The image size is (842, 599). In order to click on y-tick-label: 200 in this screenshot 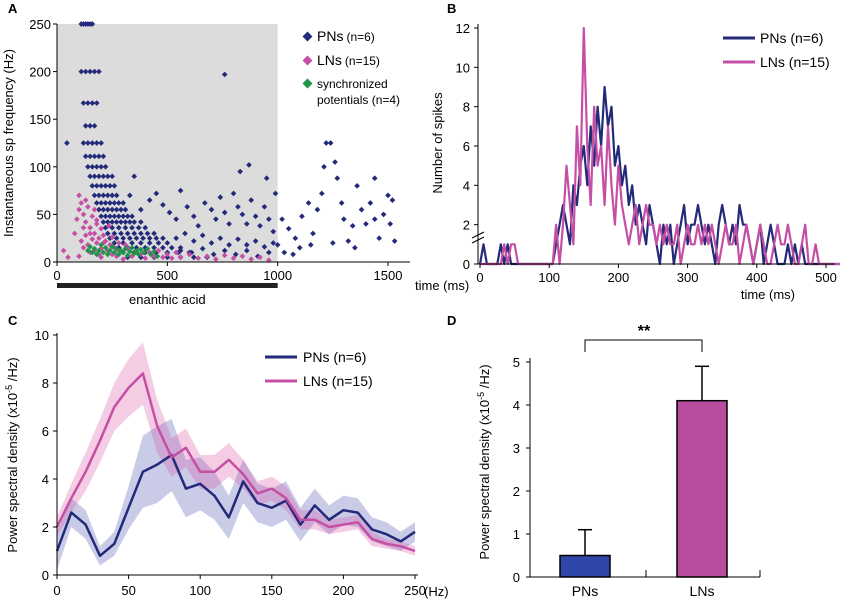, I will do `click(40, 72)`.